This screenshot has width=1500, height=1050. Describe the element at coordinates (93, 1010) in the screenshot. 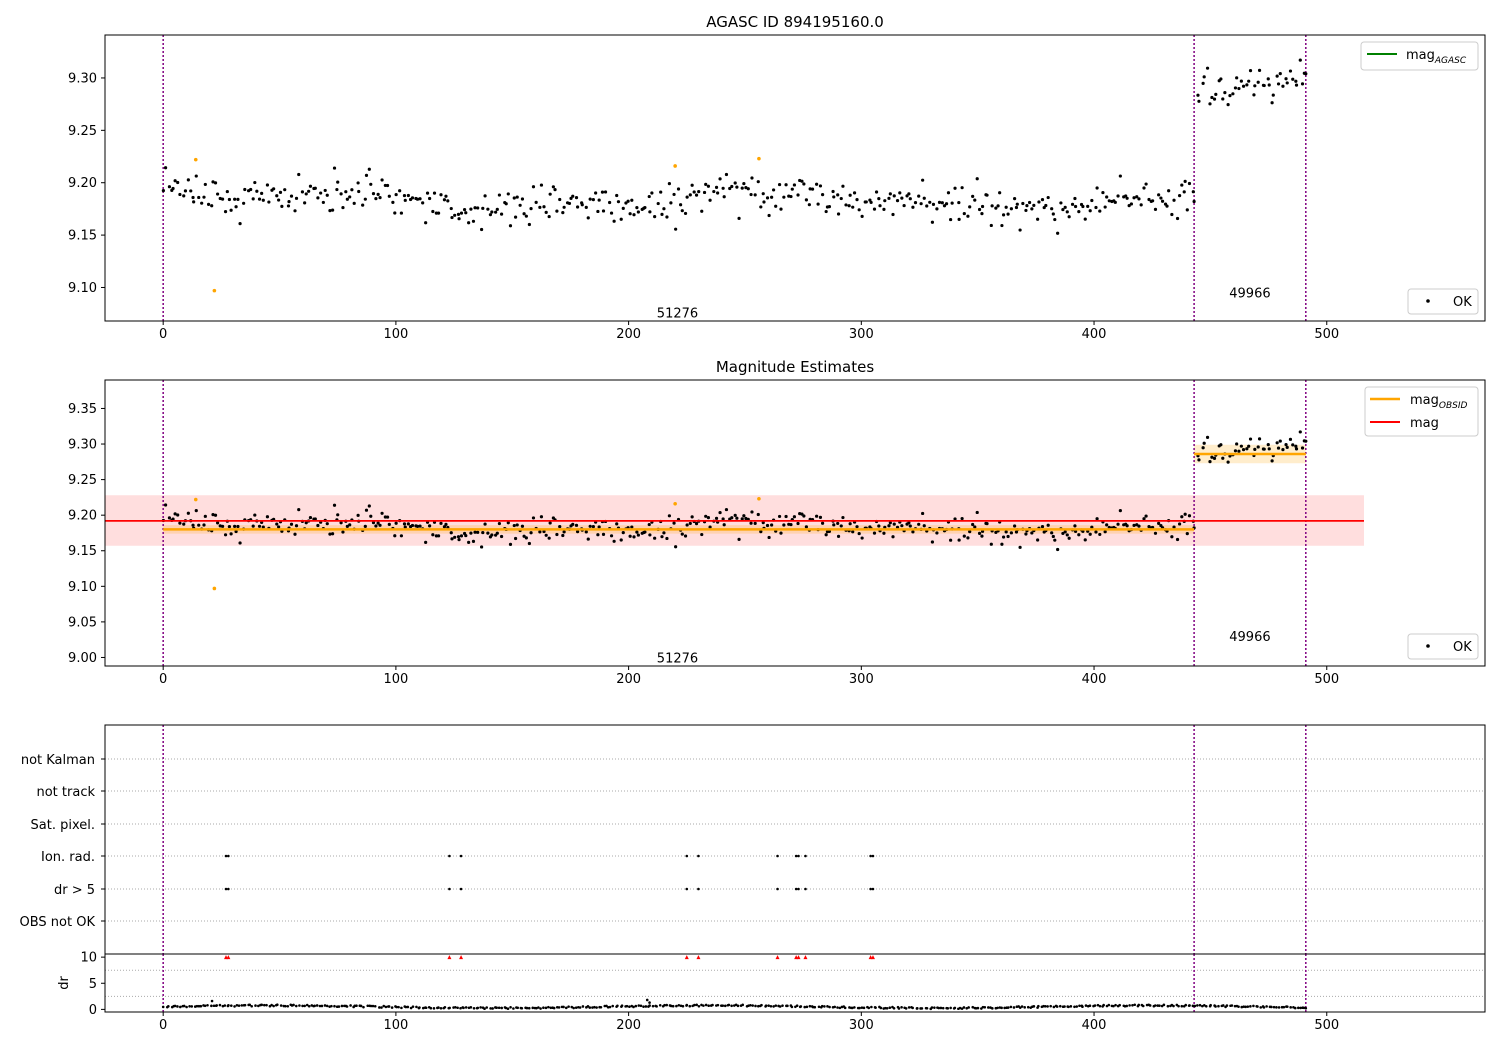

I see `y-tick-label: 0` at that location.